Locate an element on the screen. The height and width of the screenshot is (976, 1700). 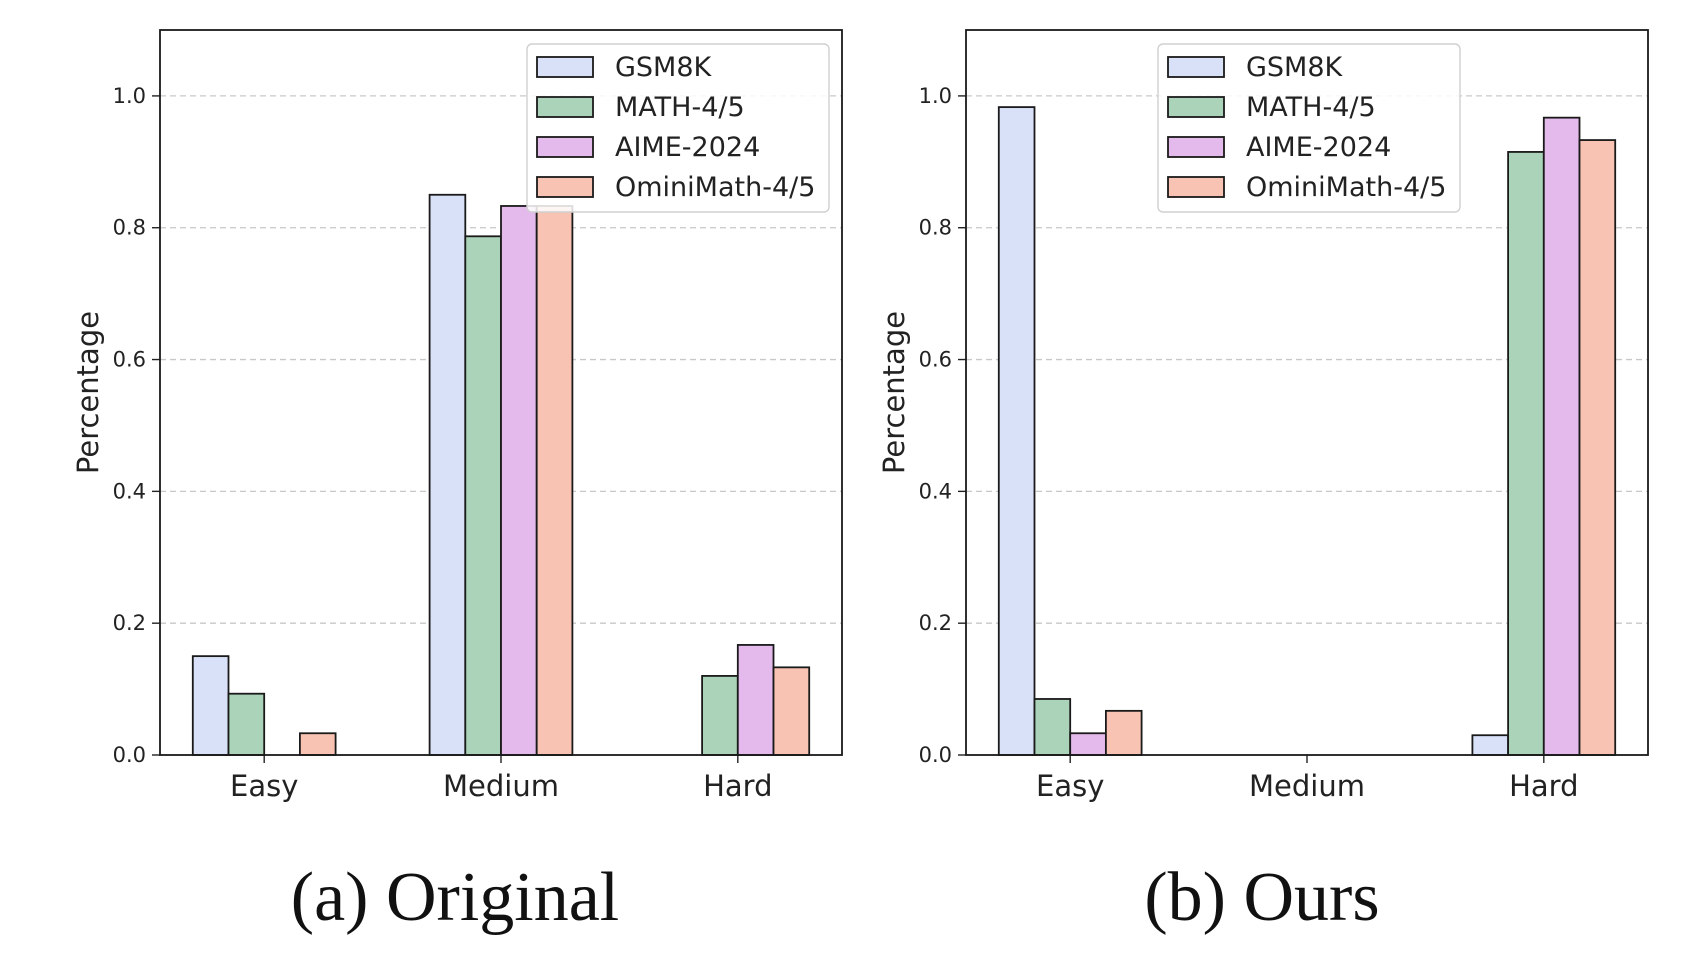
bar-ominimath-4-5-medium is located at coordinates (554, 480).